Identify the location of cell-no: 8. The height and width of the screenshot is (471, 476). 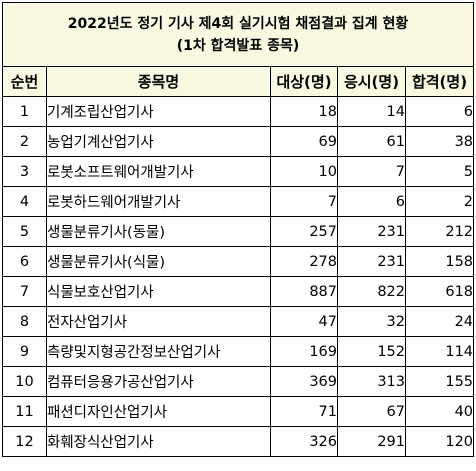
(24, 321).